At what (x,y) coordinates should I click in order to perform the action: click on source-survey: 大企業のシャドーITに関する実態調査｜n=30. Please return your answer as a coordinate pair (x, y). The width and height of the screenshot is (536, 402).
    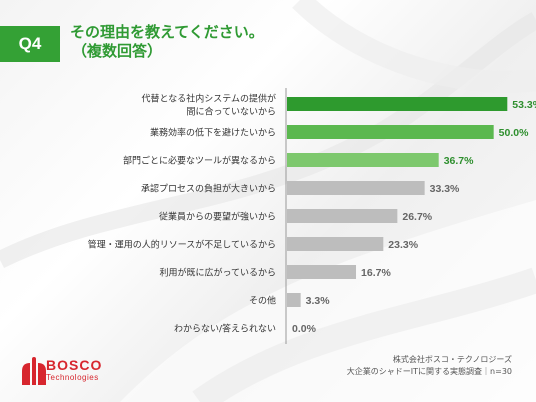
    Looking at the image, I should click on (429, 371).